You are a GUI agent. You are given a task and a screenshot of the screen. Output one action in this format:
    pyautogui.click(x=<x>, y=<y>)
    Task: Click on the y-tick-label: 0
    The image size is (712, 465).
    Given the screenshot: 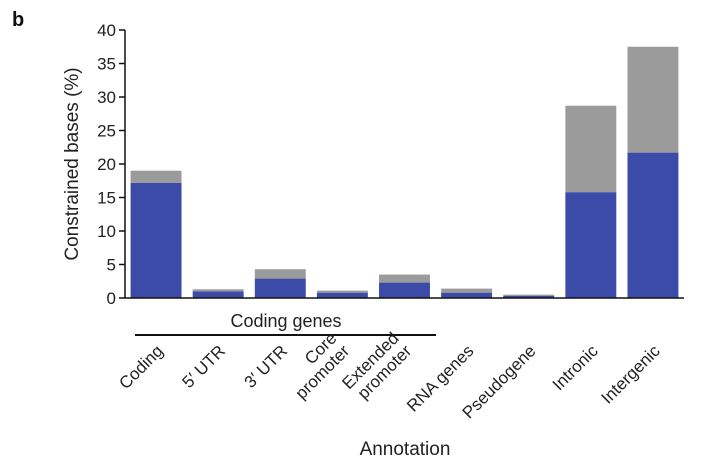 What is the action you would take?
    pyautogui.click(x=111, y=298)
    